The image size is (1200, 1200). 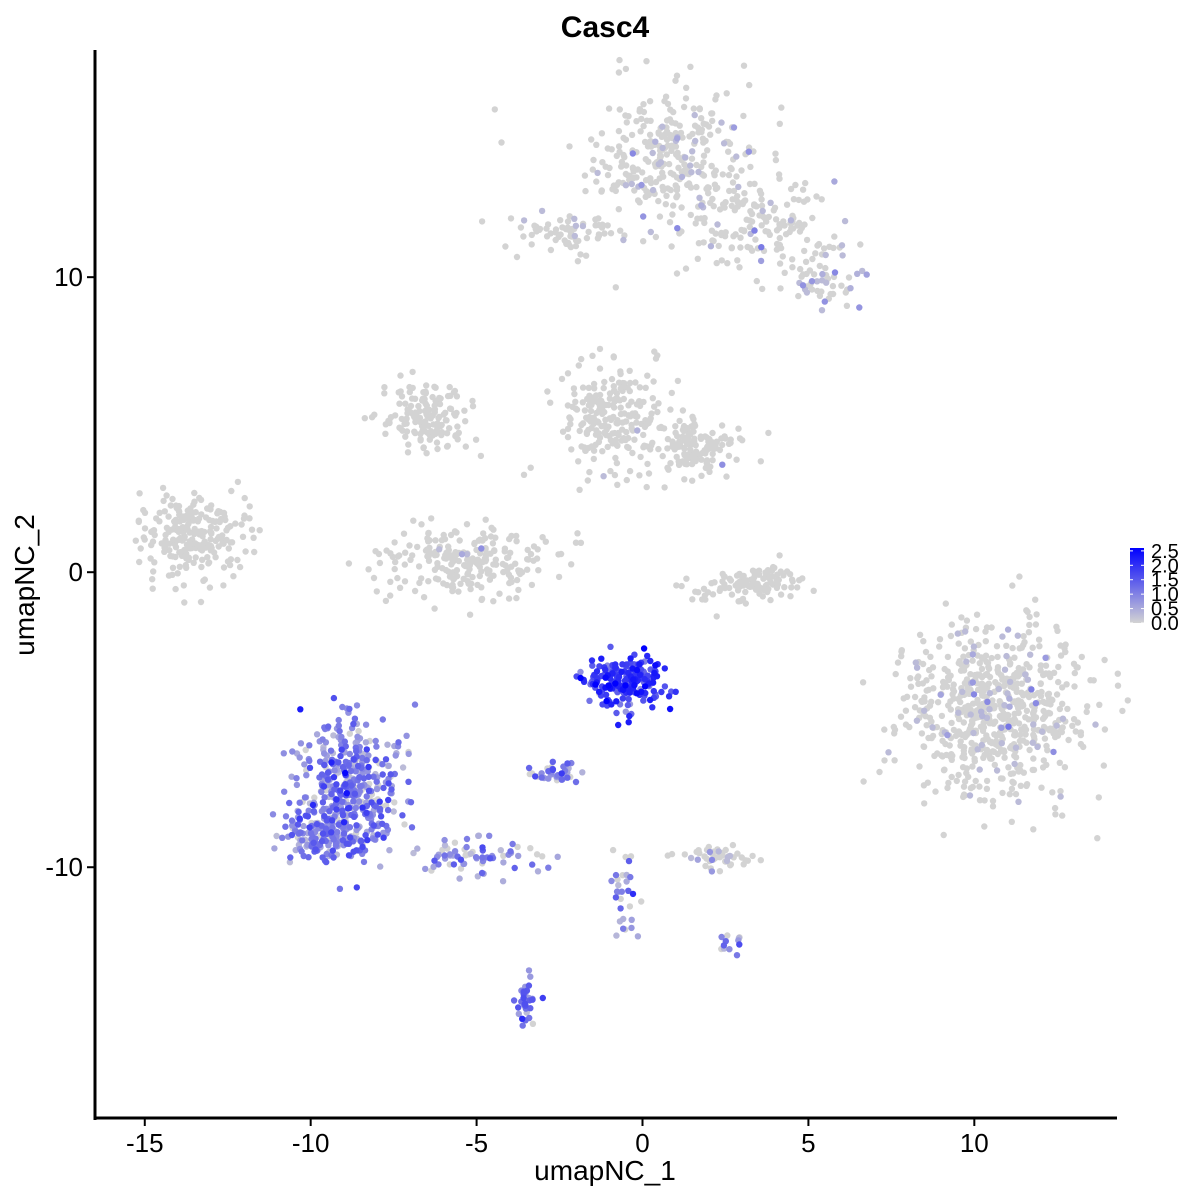 I want to click on legend-tick-label: 1.0, so click(x=1165, y=595).